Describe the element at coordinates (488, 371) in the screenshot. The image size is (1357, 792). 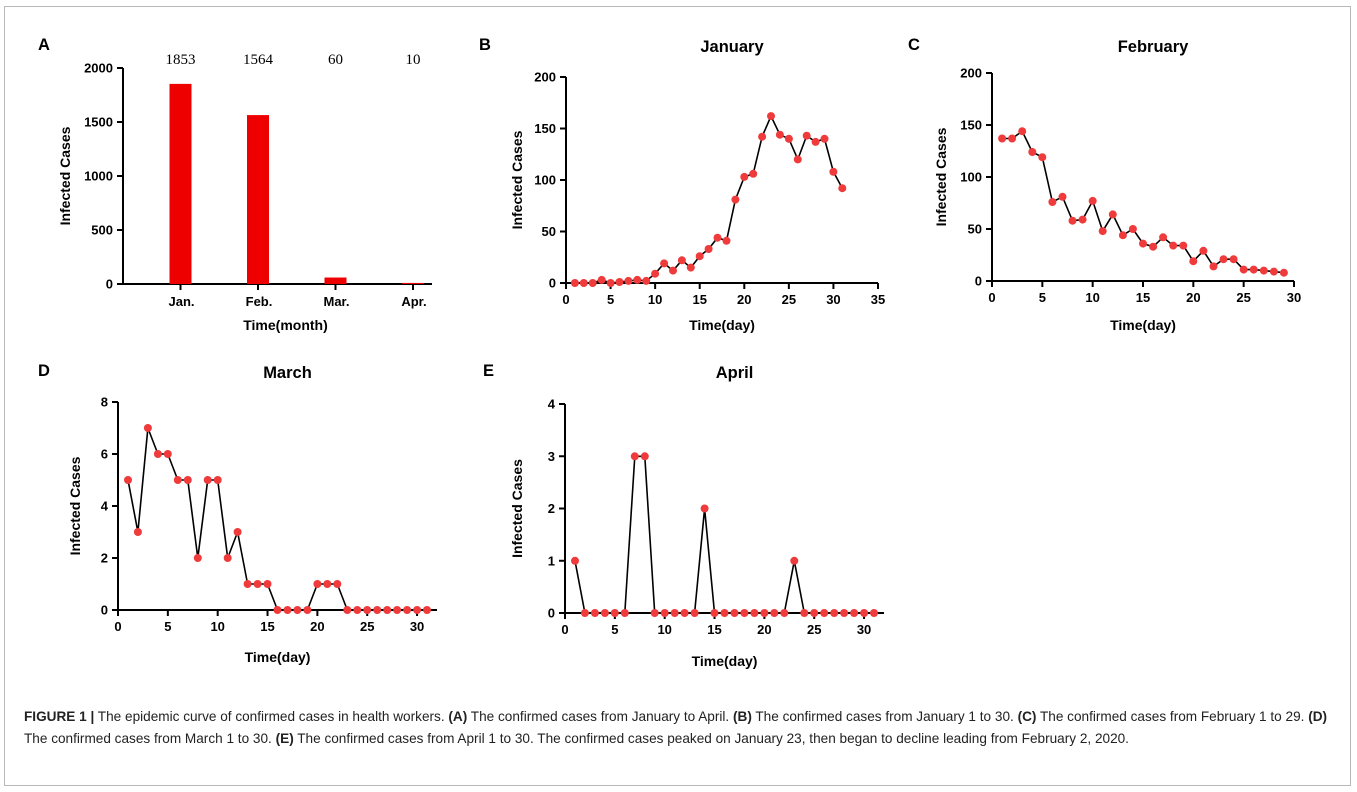
I see `panel-e-letter: E` at that location.